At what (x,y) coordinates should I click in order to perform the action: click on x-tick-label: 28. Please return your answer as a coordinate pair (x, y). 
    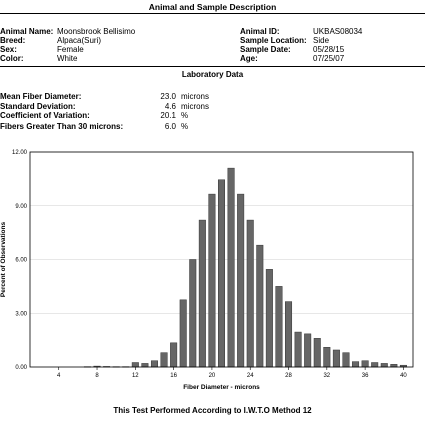
    Looking at the image, I should click on (288, 376).